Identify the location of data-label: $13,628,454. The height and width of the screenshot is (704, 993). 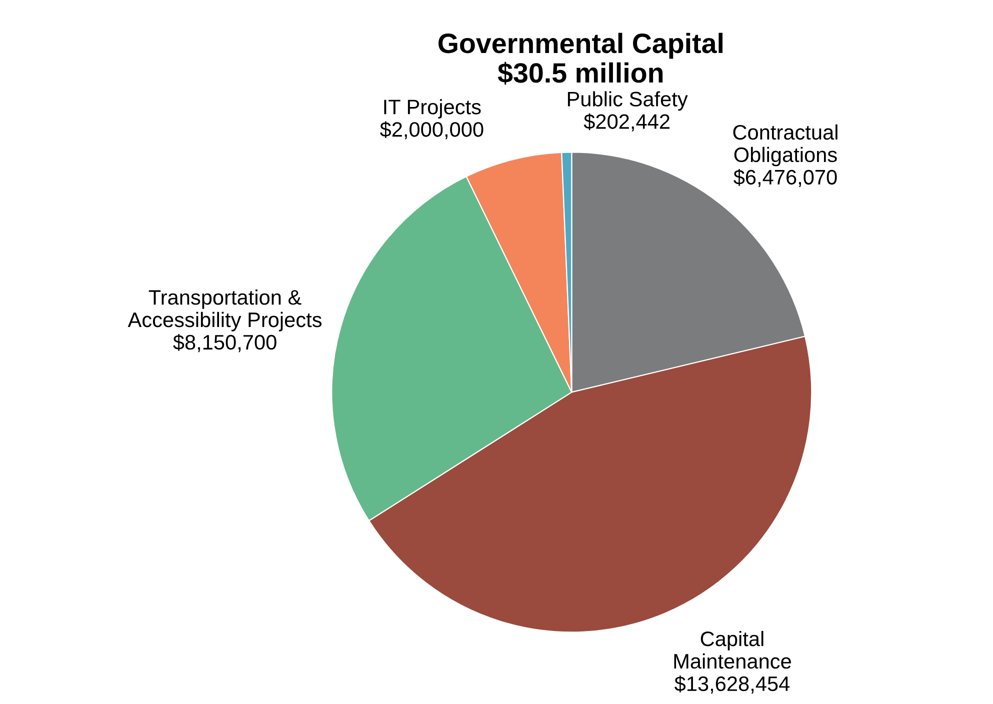
(732, 684).